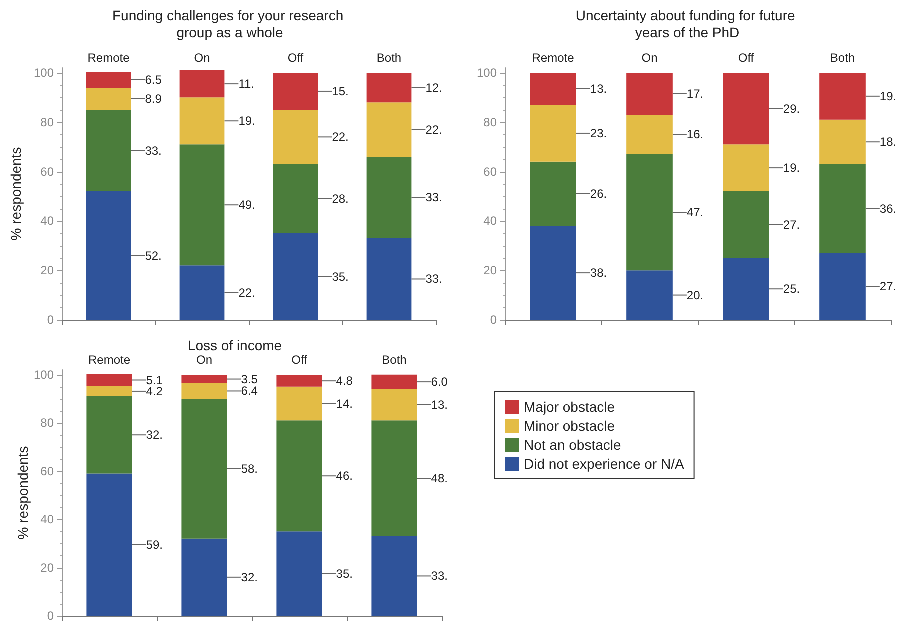 The image size is (915, 624). I want to click on data-label: 38., so click(599, 273).